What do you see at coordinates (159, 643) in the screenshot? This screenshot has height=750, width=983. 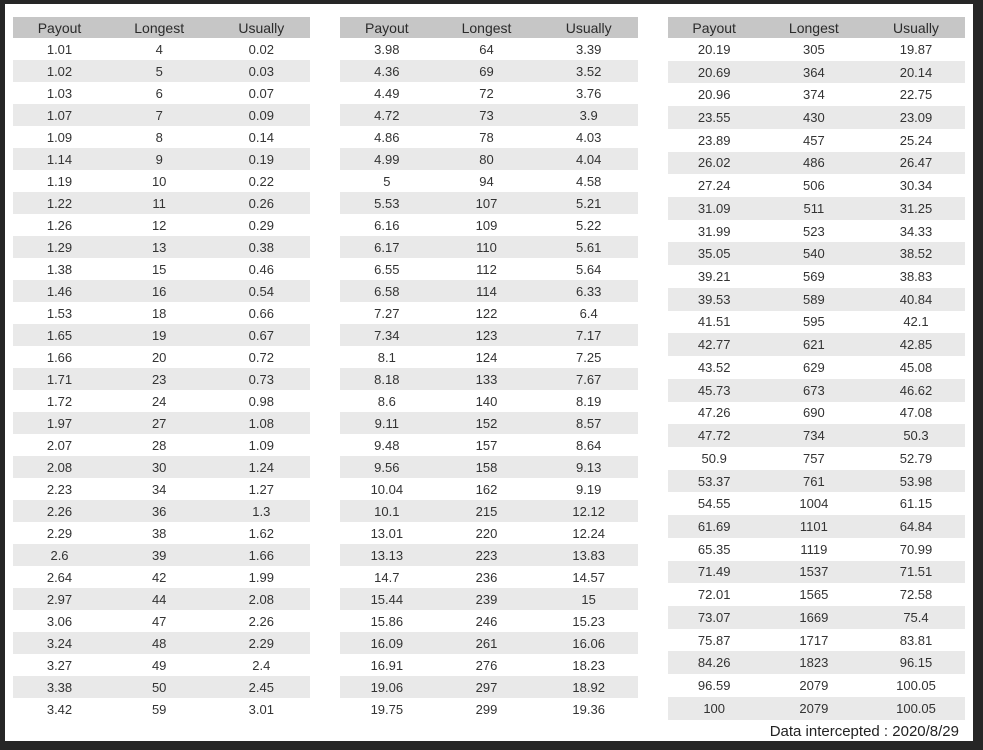 I see `table-cell: 48` at bounding box center [159, 643].